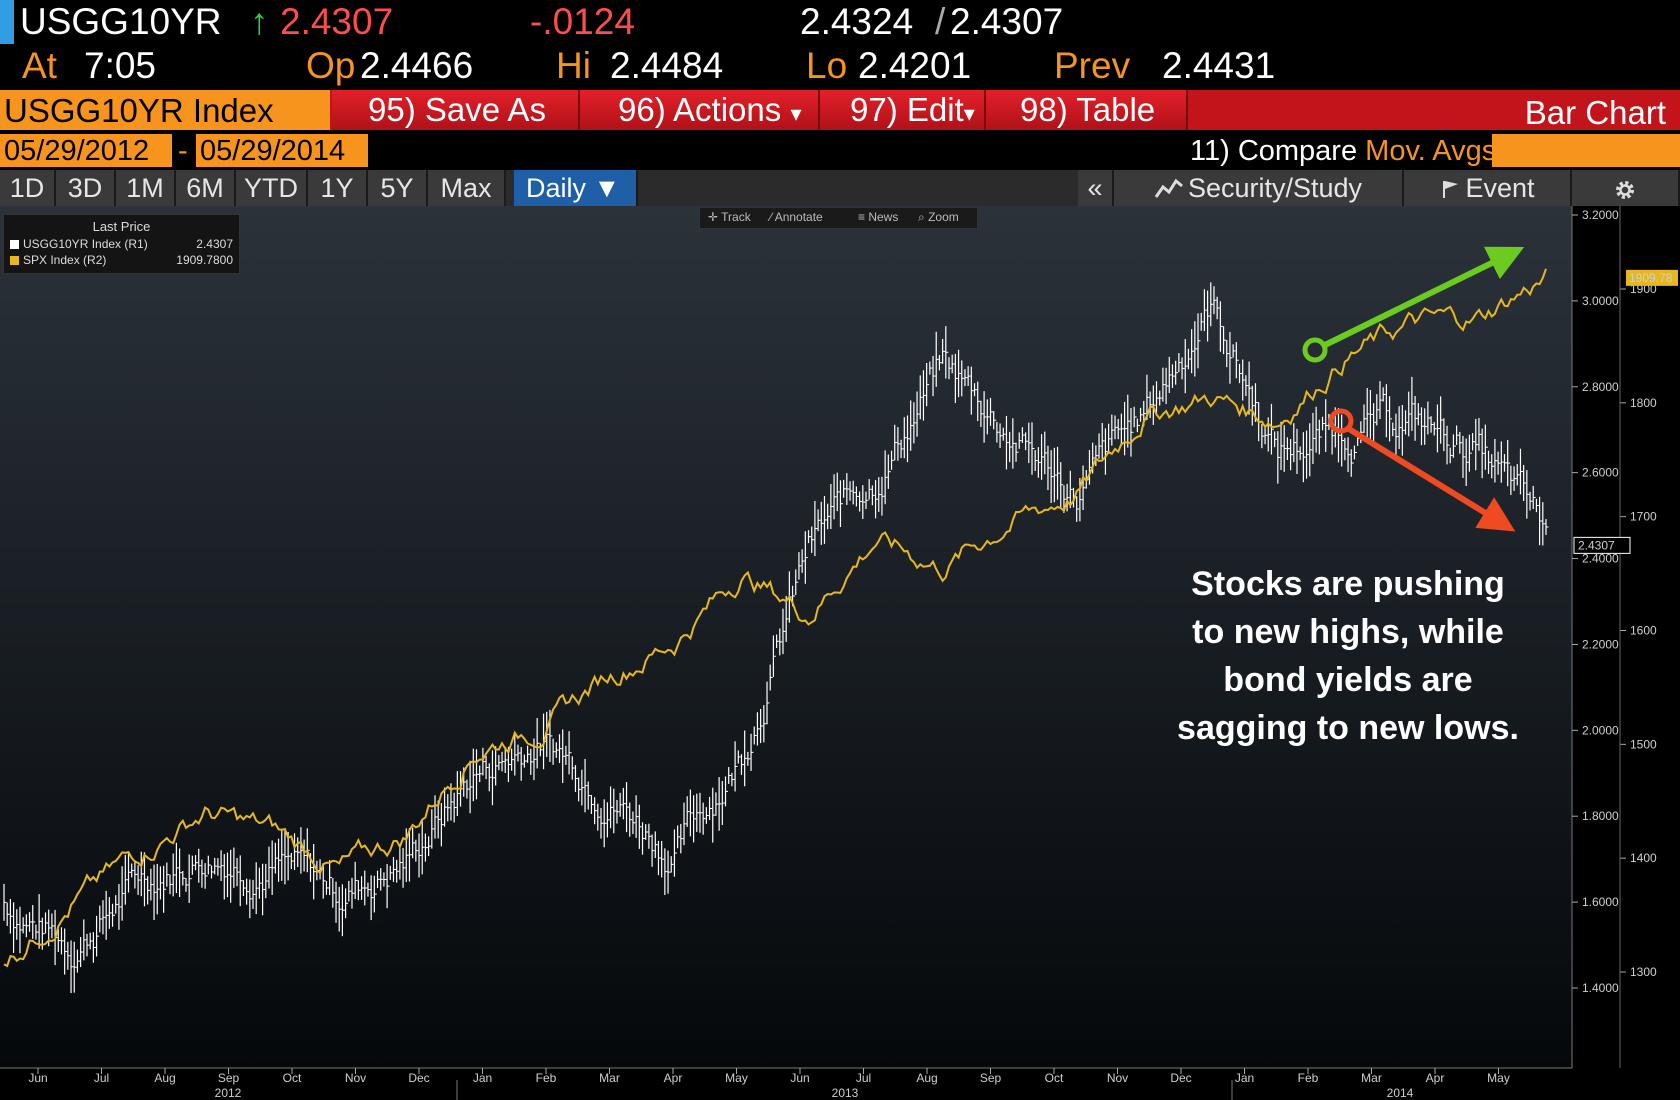  What do you see at coordinates (121, 226) in the screenshot?
I see `legend-title: Last Price` at bounding box center [121, 226].